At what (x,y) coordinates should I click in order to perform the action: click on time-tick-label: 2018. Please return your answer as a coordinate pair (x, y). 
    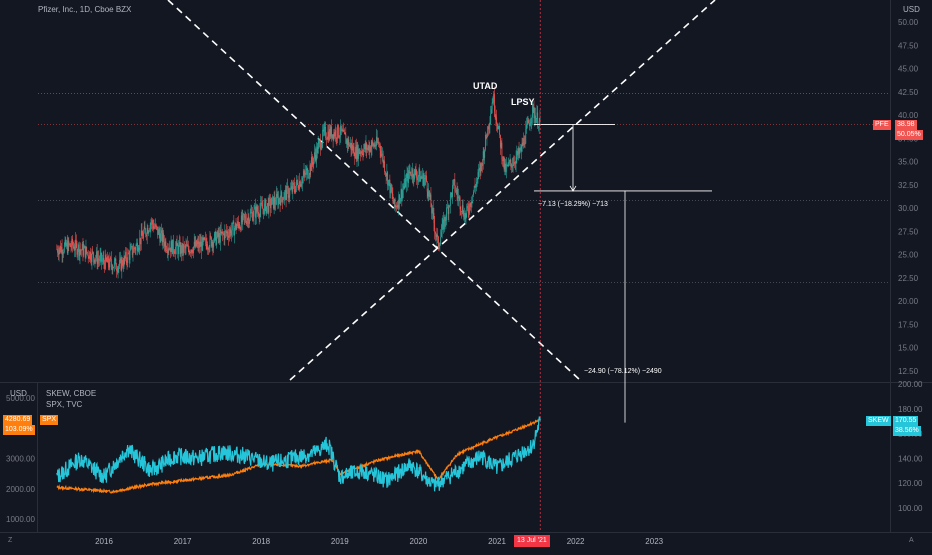
    Looking at the image, I should click on (261, 541).